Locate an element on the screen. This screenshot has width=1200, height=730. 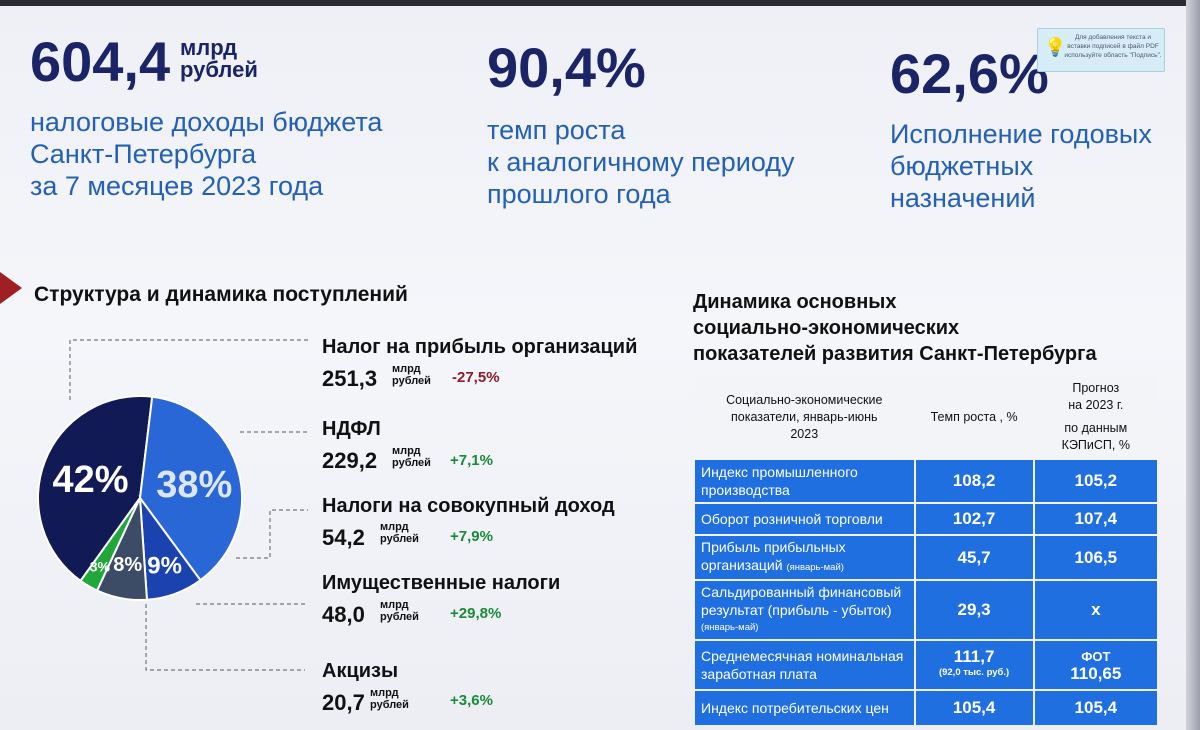
growth-value: 102,7 is located at coordinates (974, 519).